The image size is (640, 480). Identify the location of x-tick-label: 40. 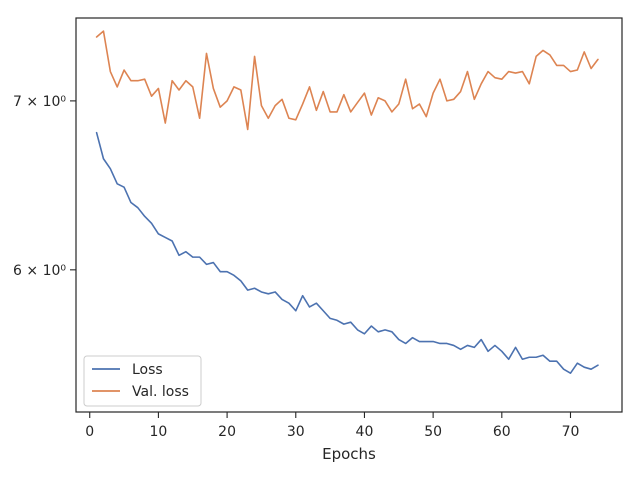
(365, 432).